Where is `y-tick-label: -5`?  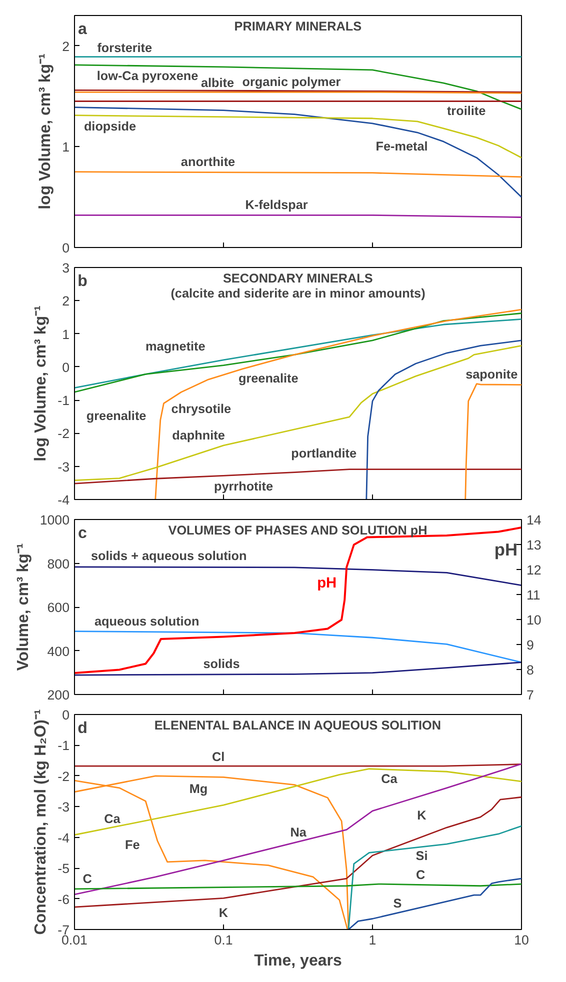 y-tick-label: -5 is located at coordinates (64, 868).